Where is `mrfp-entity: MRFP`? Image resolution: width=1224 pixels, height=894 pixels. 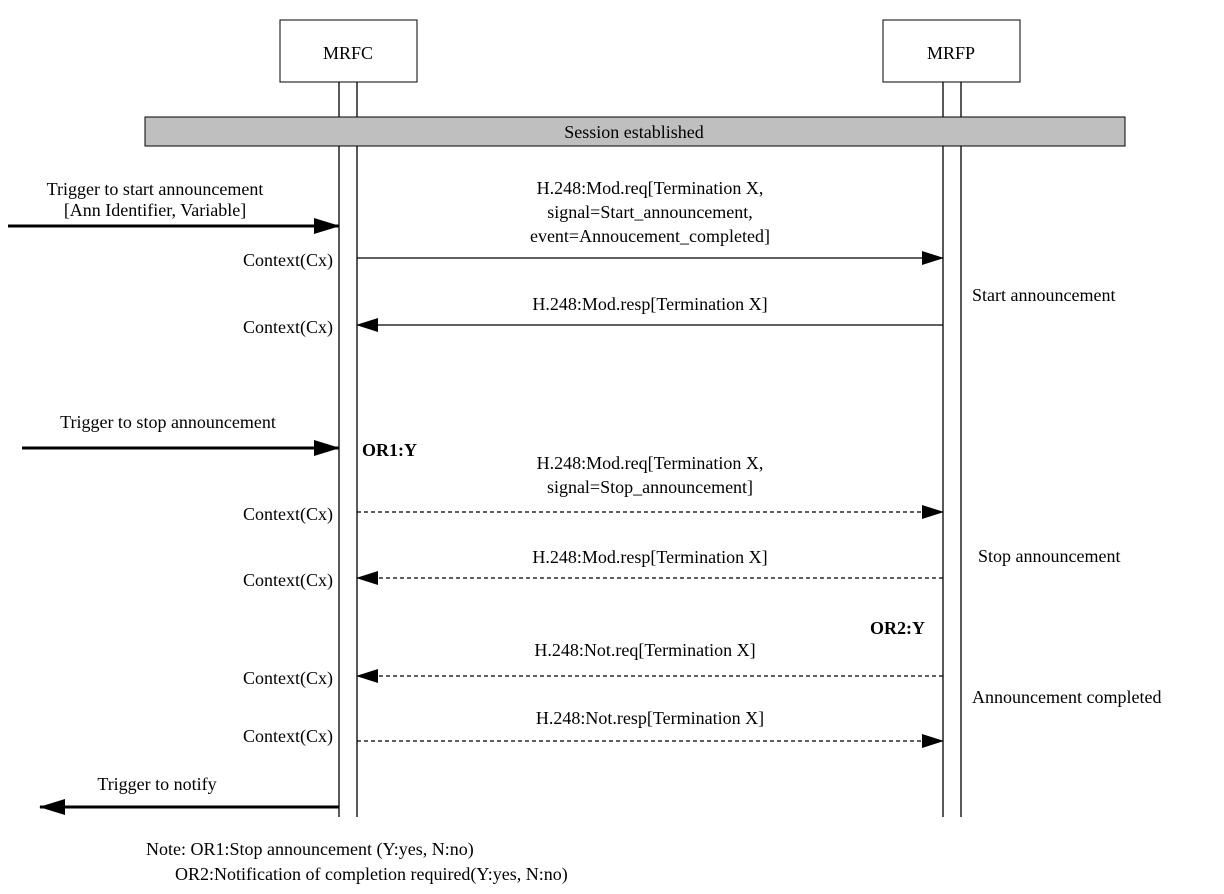
mrfp-entity: MRFP is located at coordinates (951, 51).